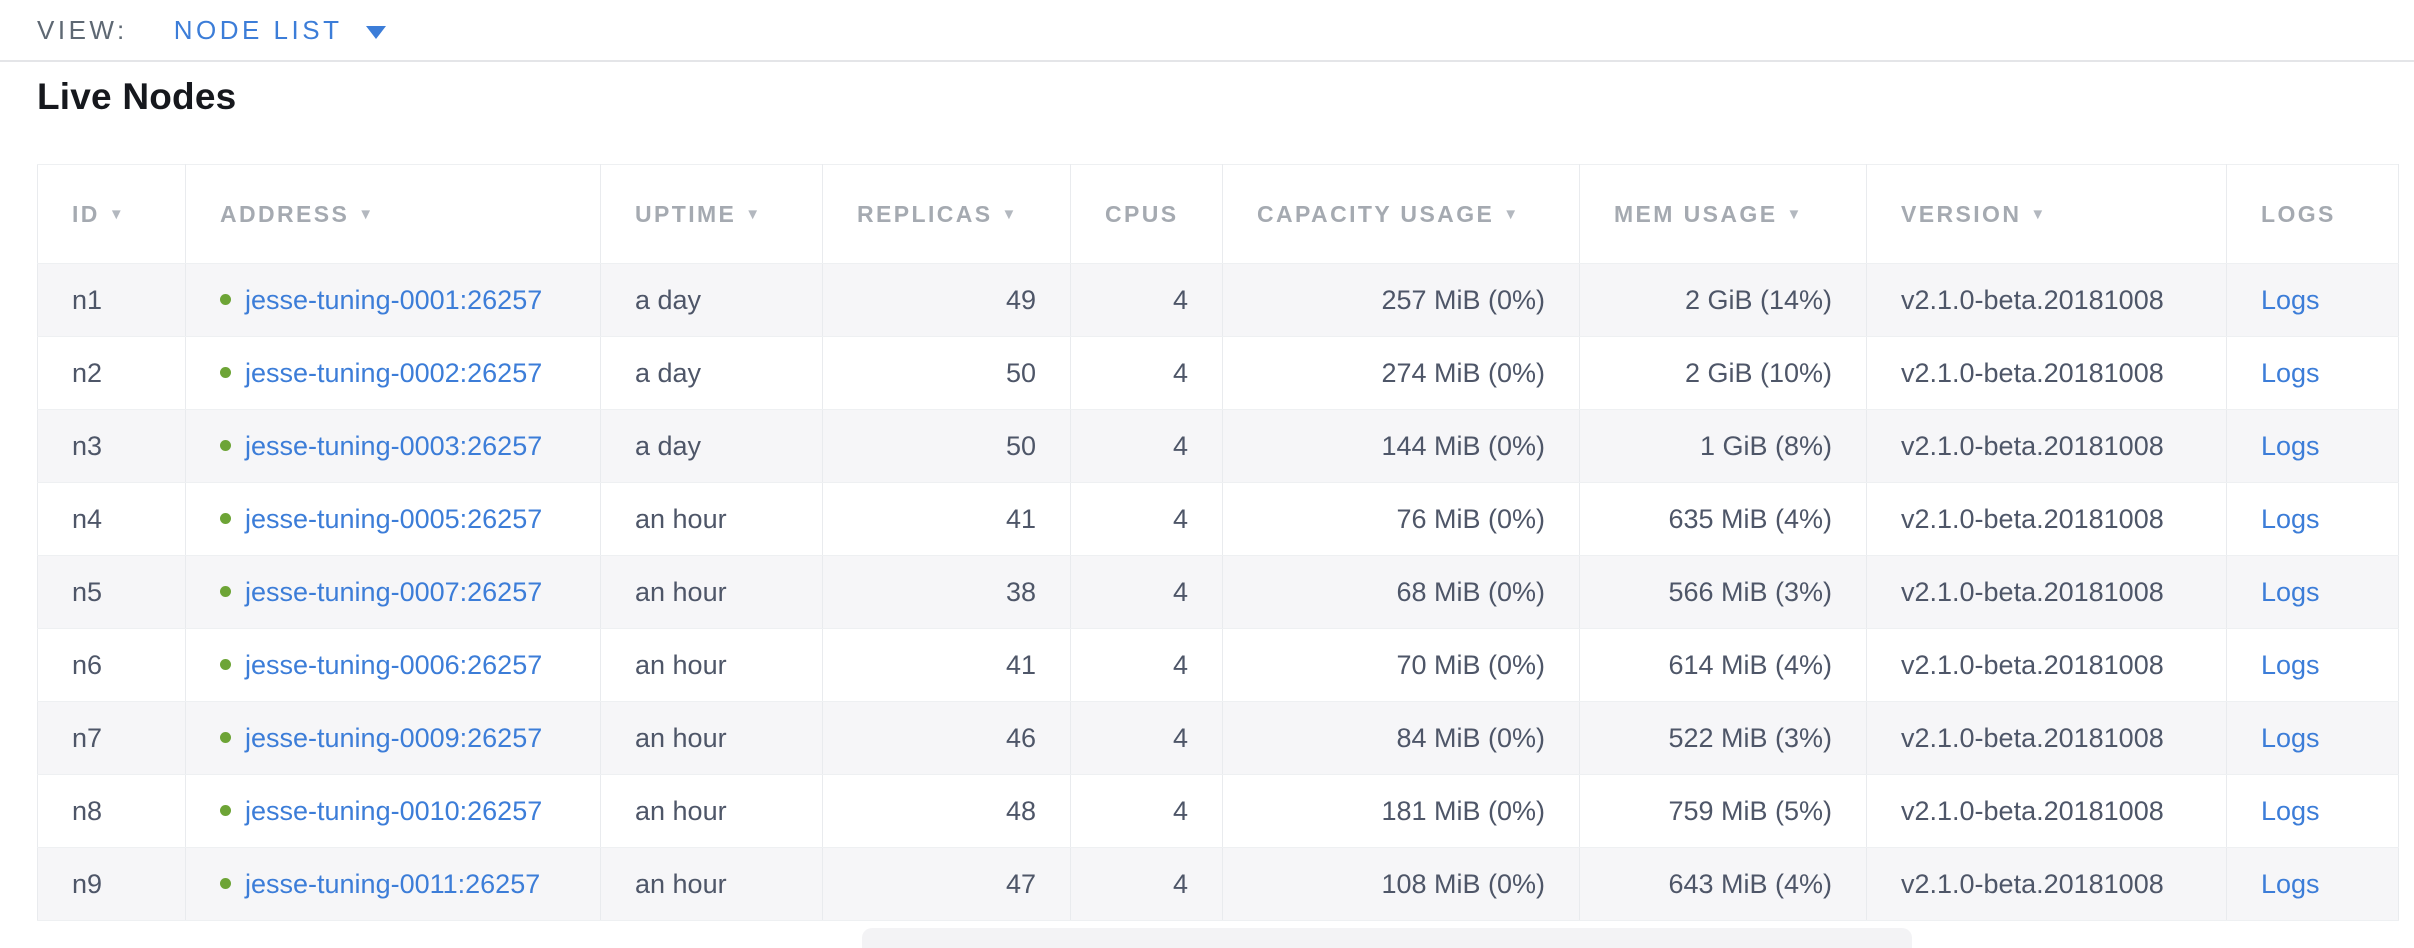 Image resolution: width=2414 pixels, height=948 pixels. I want to click on cell-value: 49, so click(1020, 299).